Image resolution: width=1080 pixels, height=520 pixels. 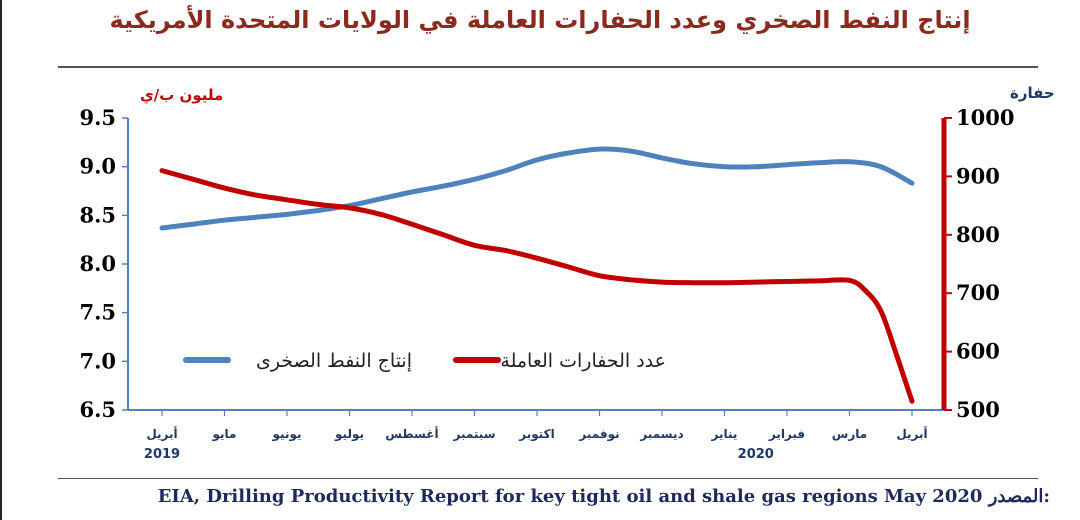 I want to click on left-tick-label: 7.0, so click(x=97, y=360).